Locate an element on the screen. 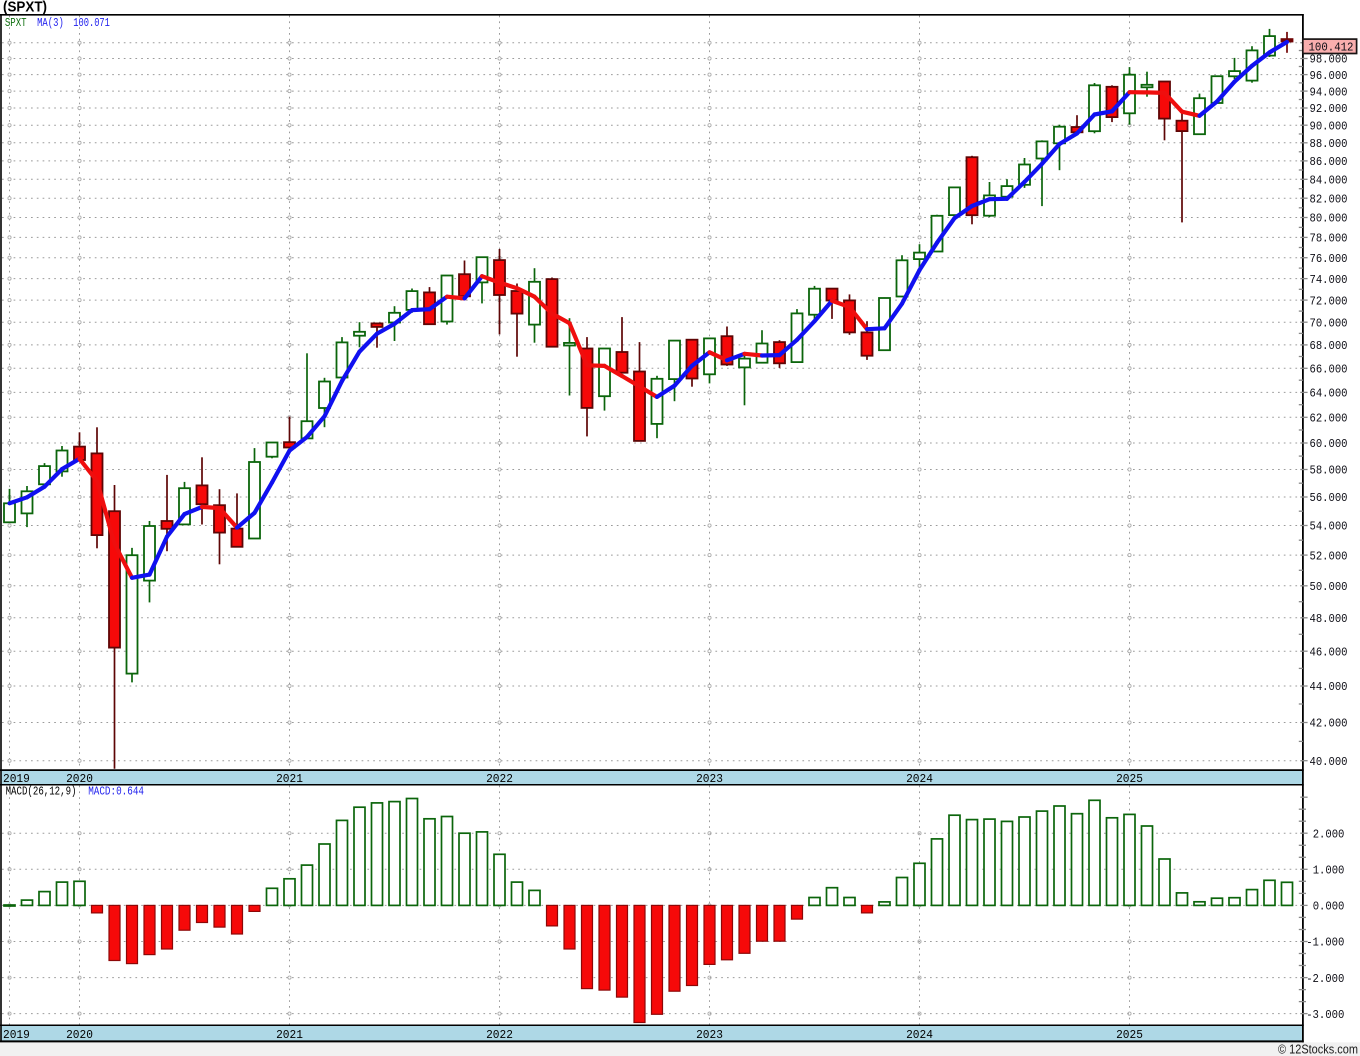 The image size is (1360, 1056). svg-text: MACD(26,12,9) is located at coordinates (41, 792).